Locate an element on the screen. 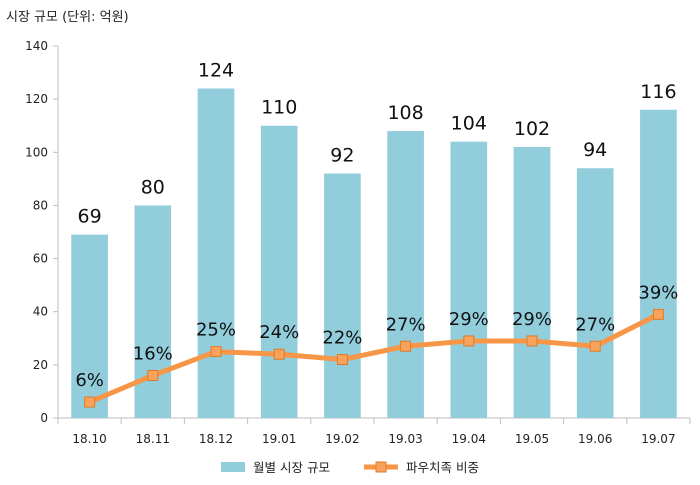  legend-swatch-bar is located at coordinates (233, 466).